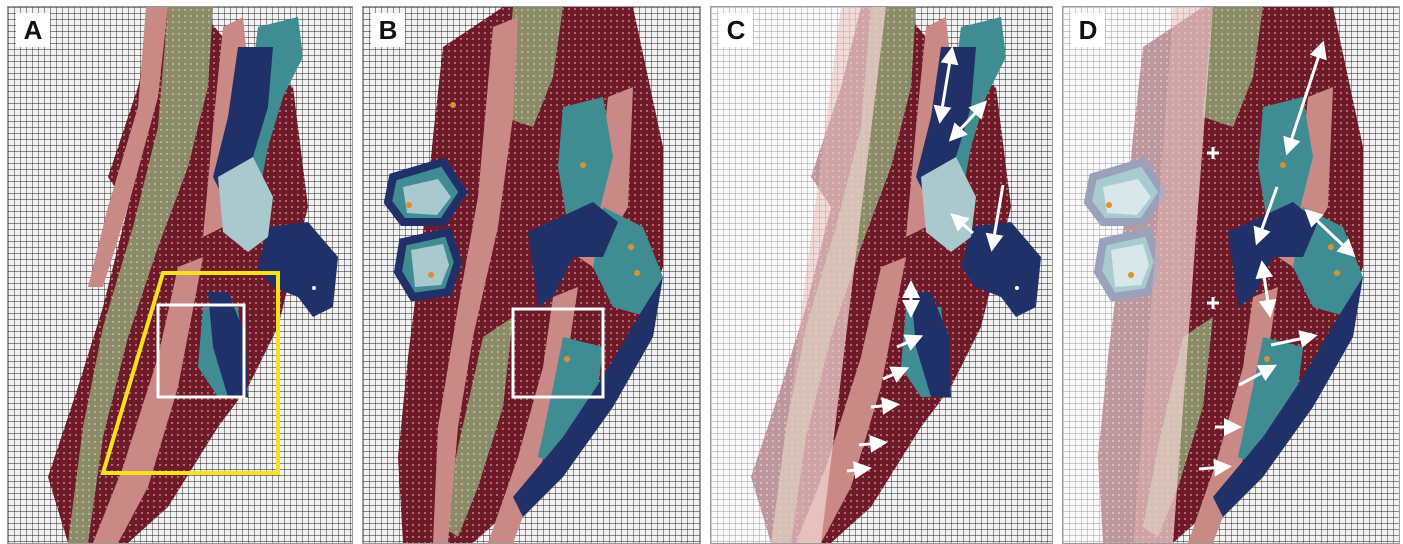 The image size is (1403, 544). Describe the element at coordinates (388, 30) in the screenshot. I see `panel-label-b: B` at that location.